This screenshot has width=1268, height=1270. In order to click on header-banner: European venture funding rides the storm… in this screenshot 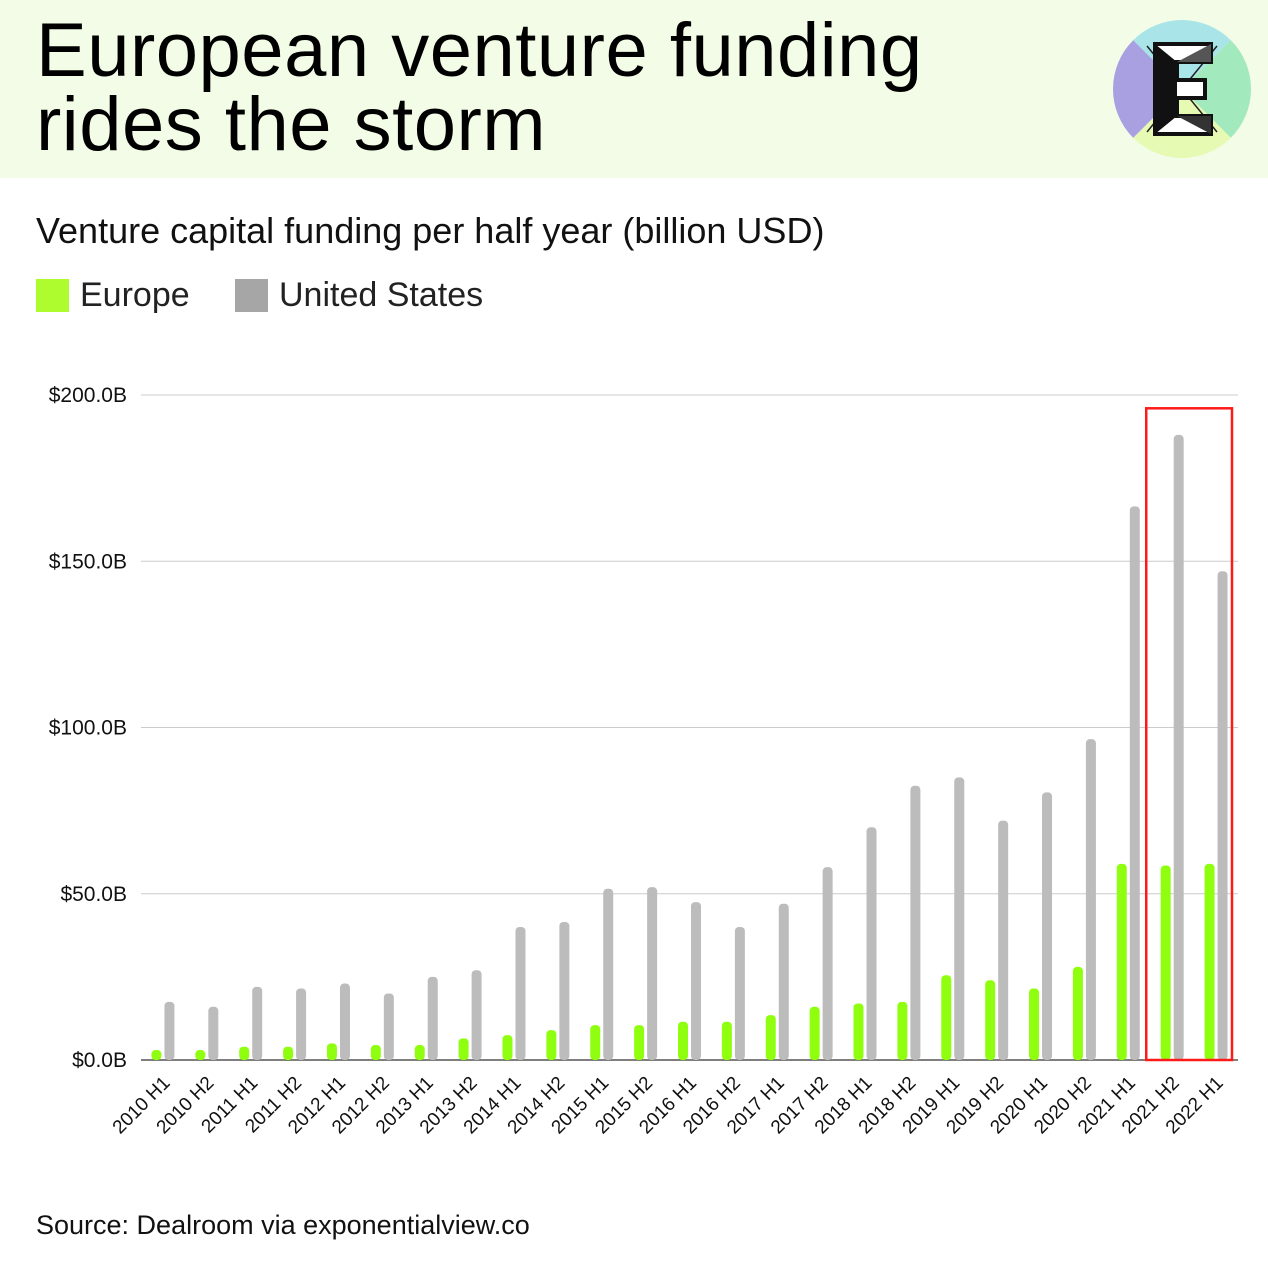, I will do `click(634, 89)`.